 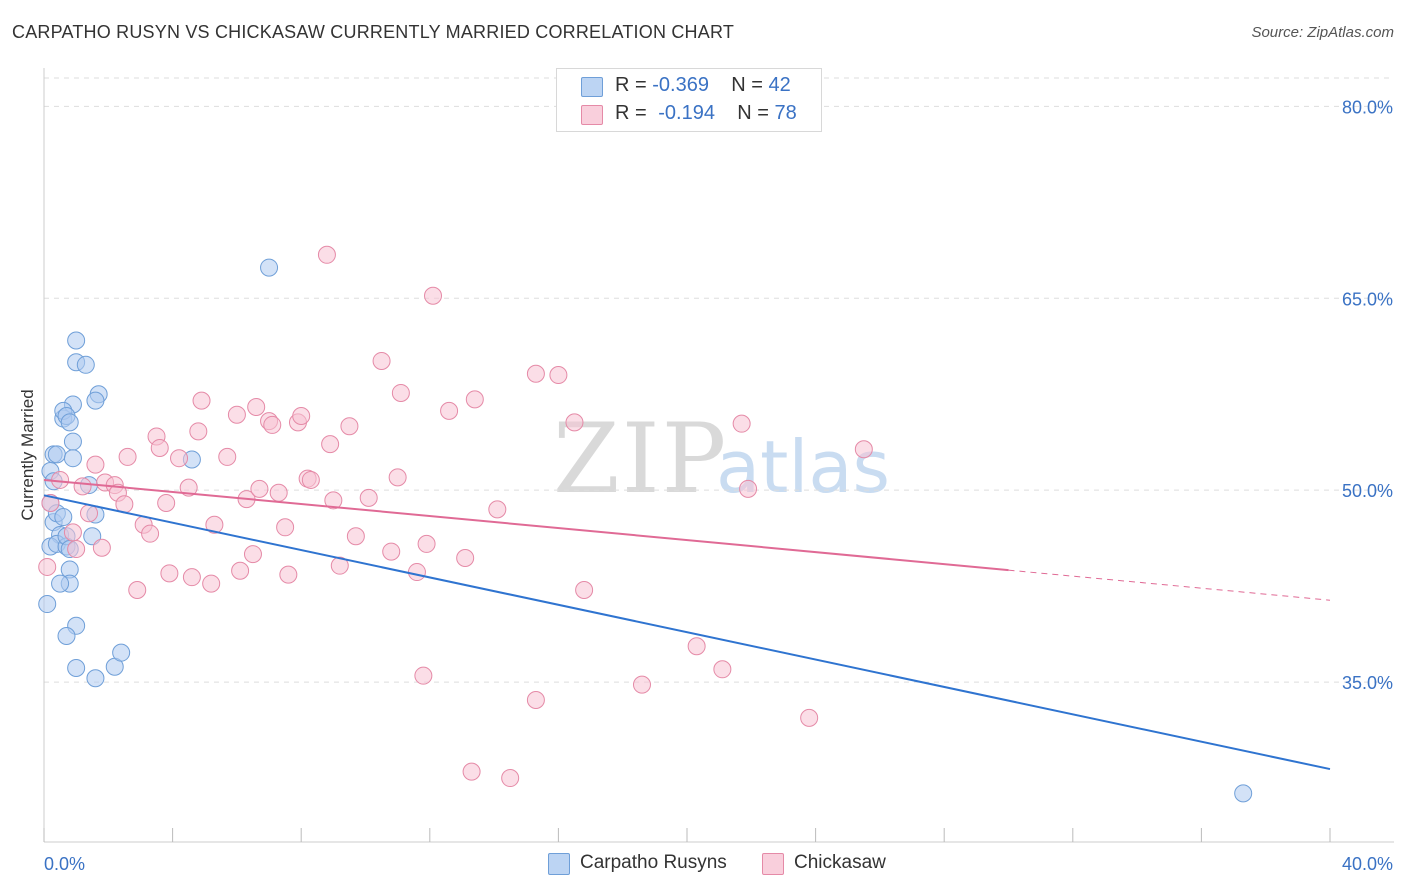 What do you see at coordinates (773, 864) in the screenshot?
I see `pink-swatch-icon` at bounding box center [773, 864].